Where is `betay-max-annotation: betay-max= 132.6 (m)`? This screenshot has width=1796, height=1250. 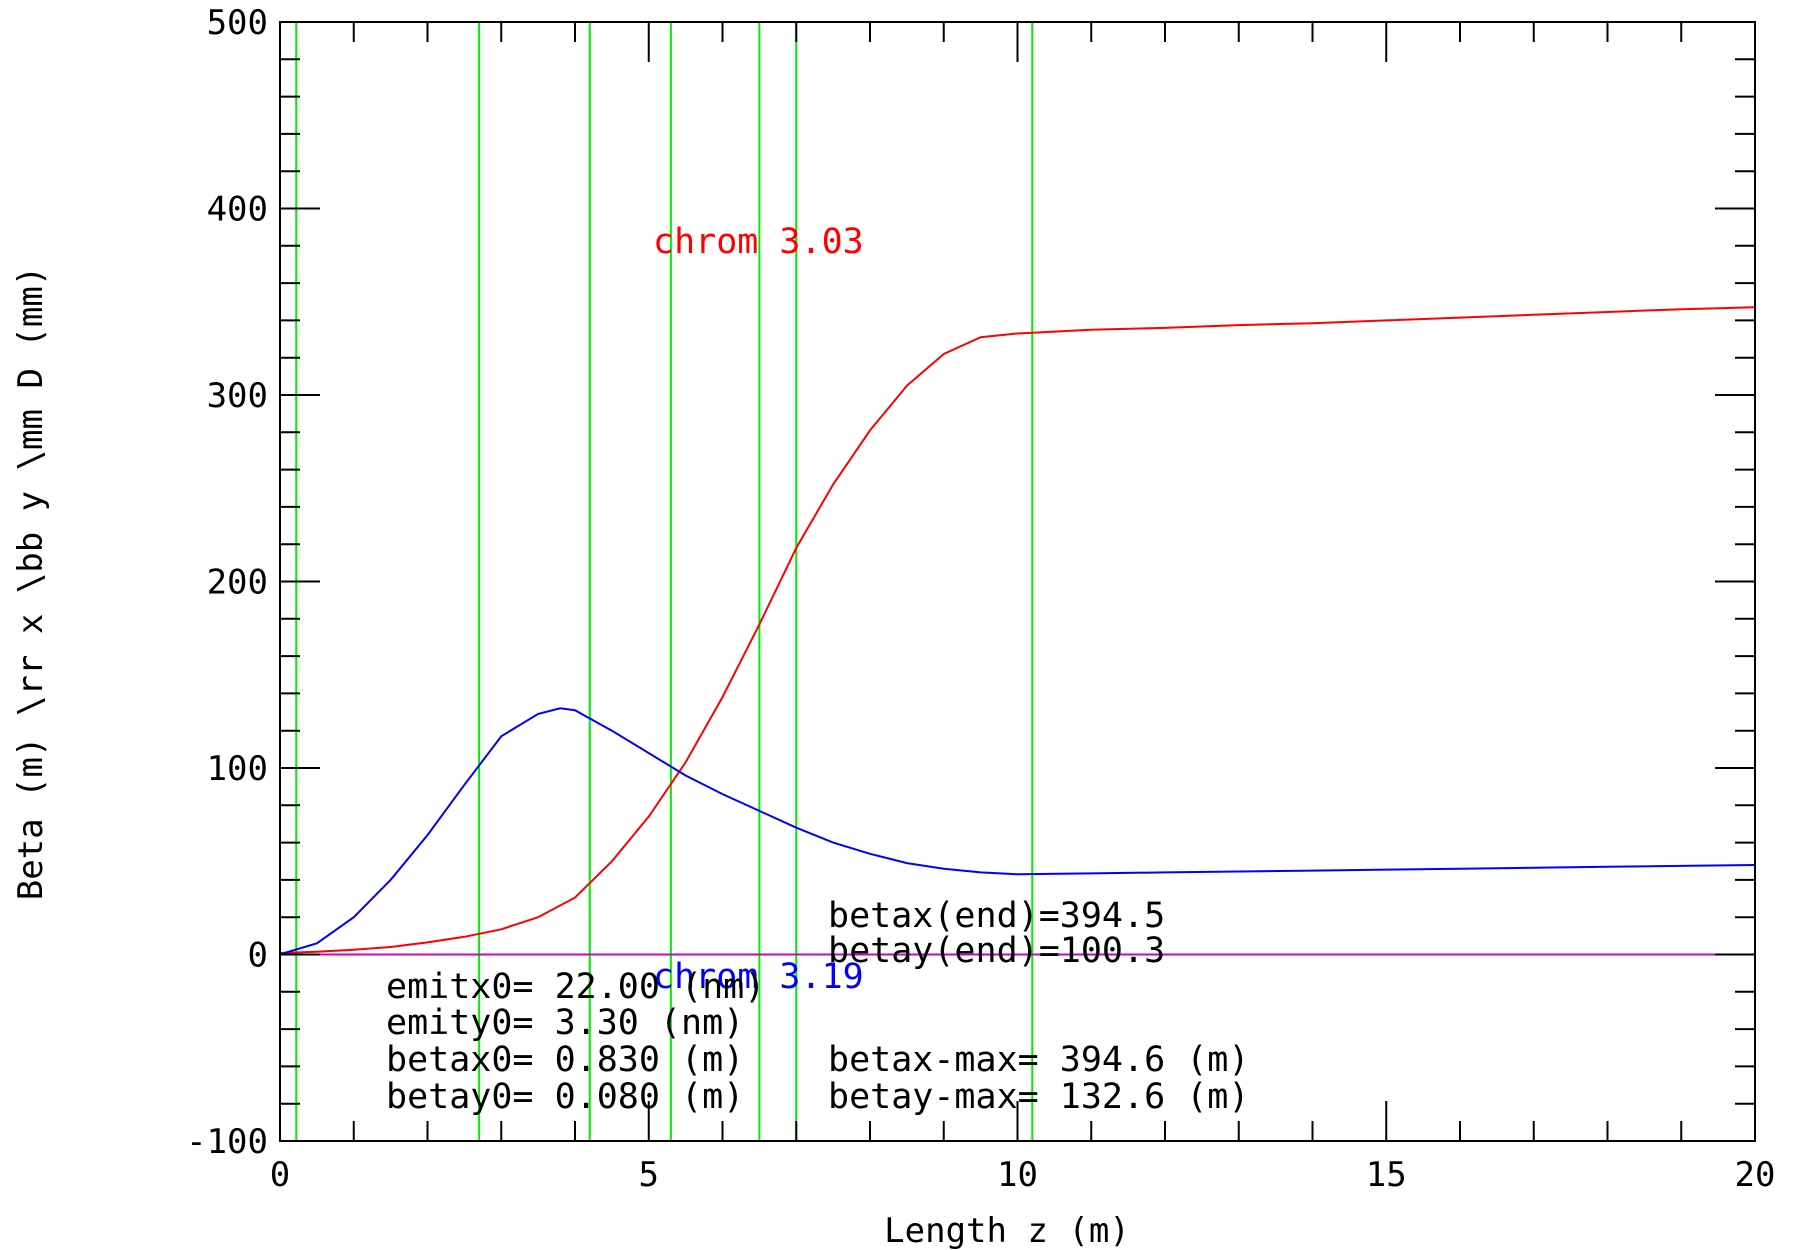 betay-max-annotation: betay-max= 132.6 (m) is located at coordinates (1038, 1097).